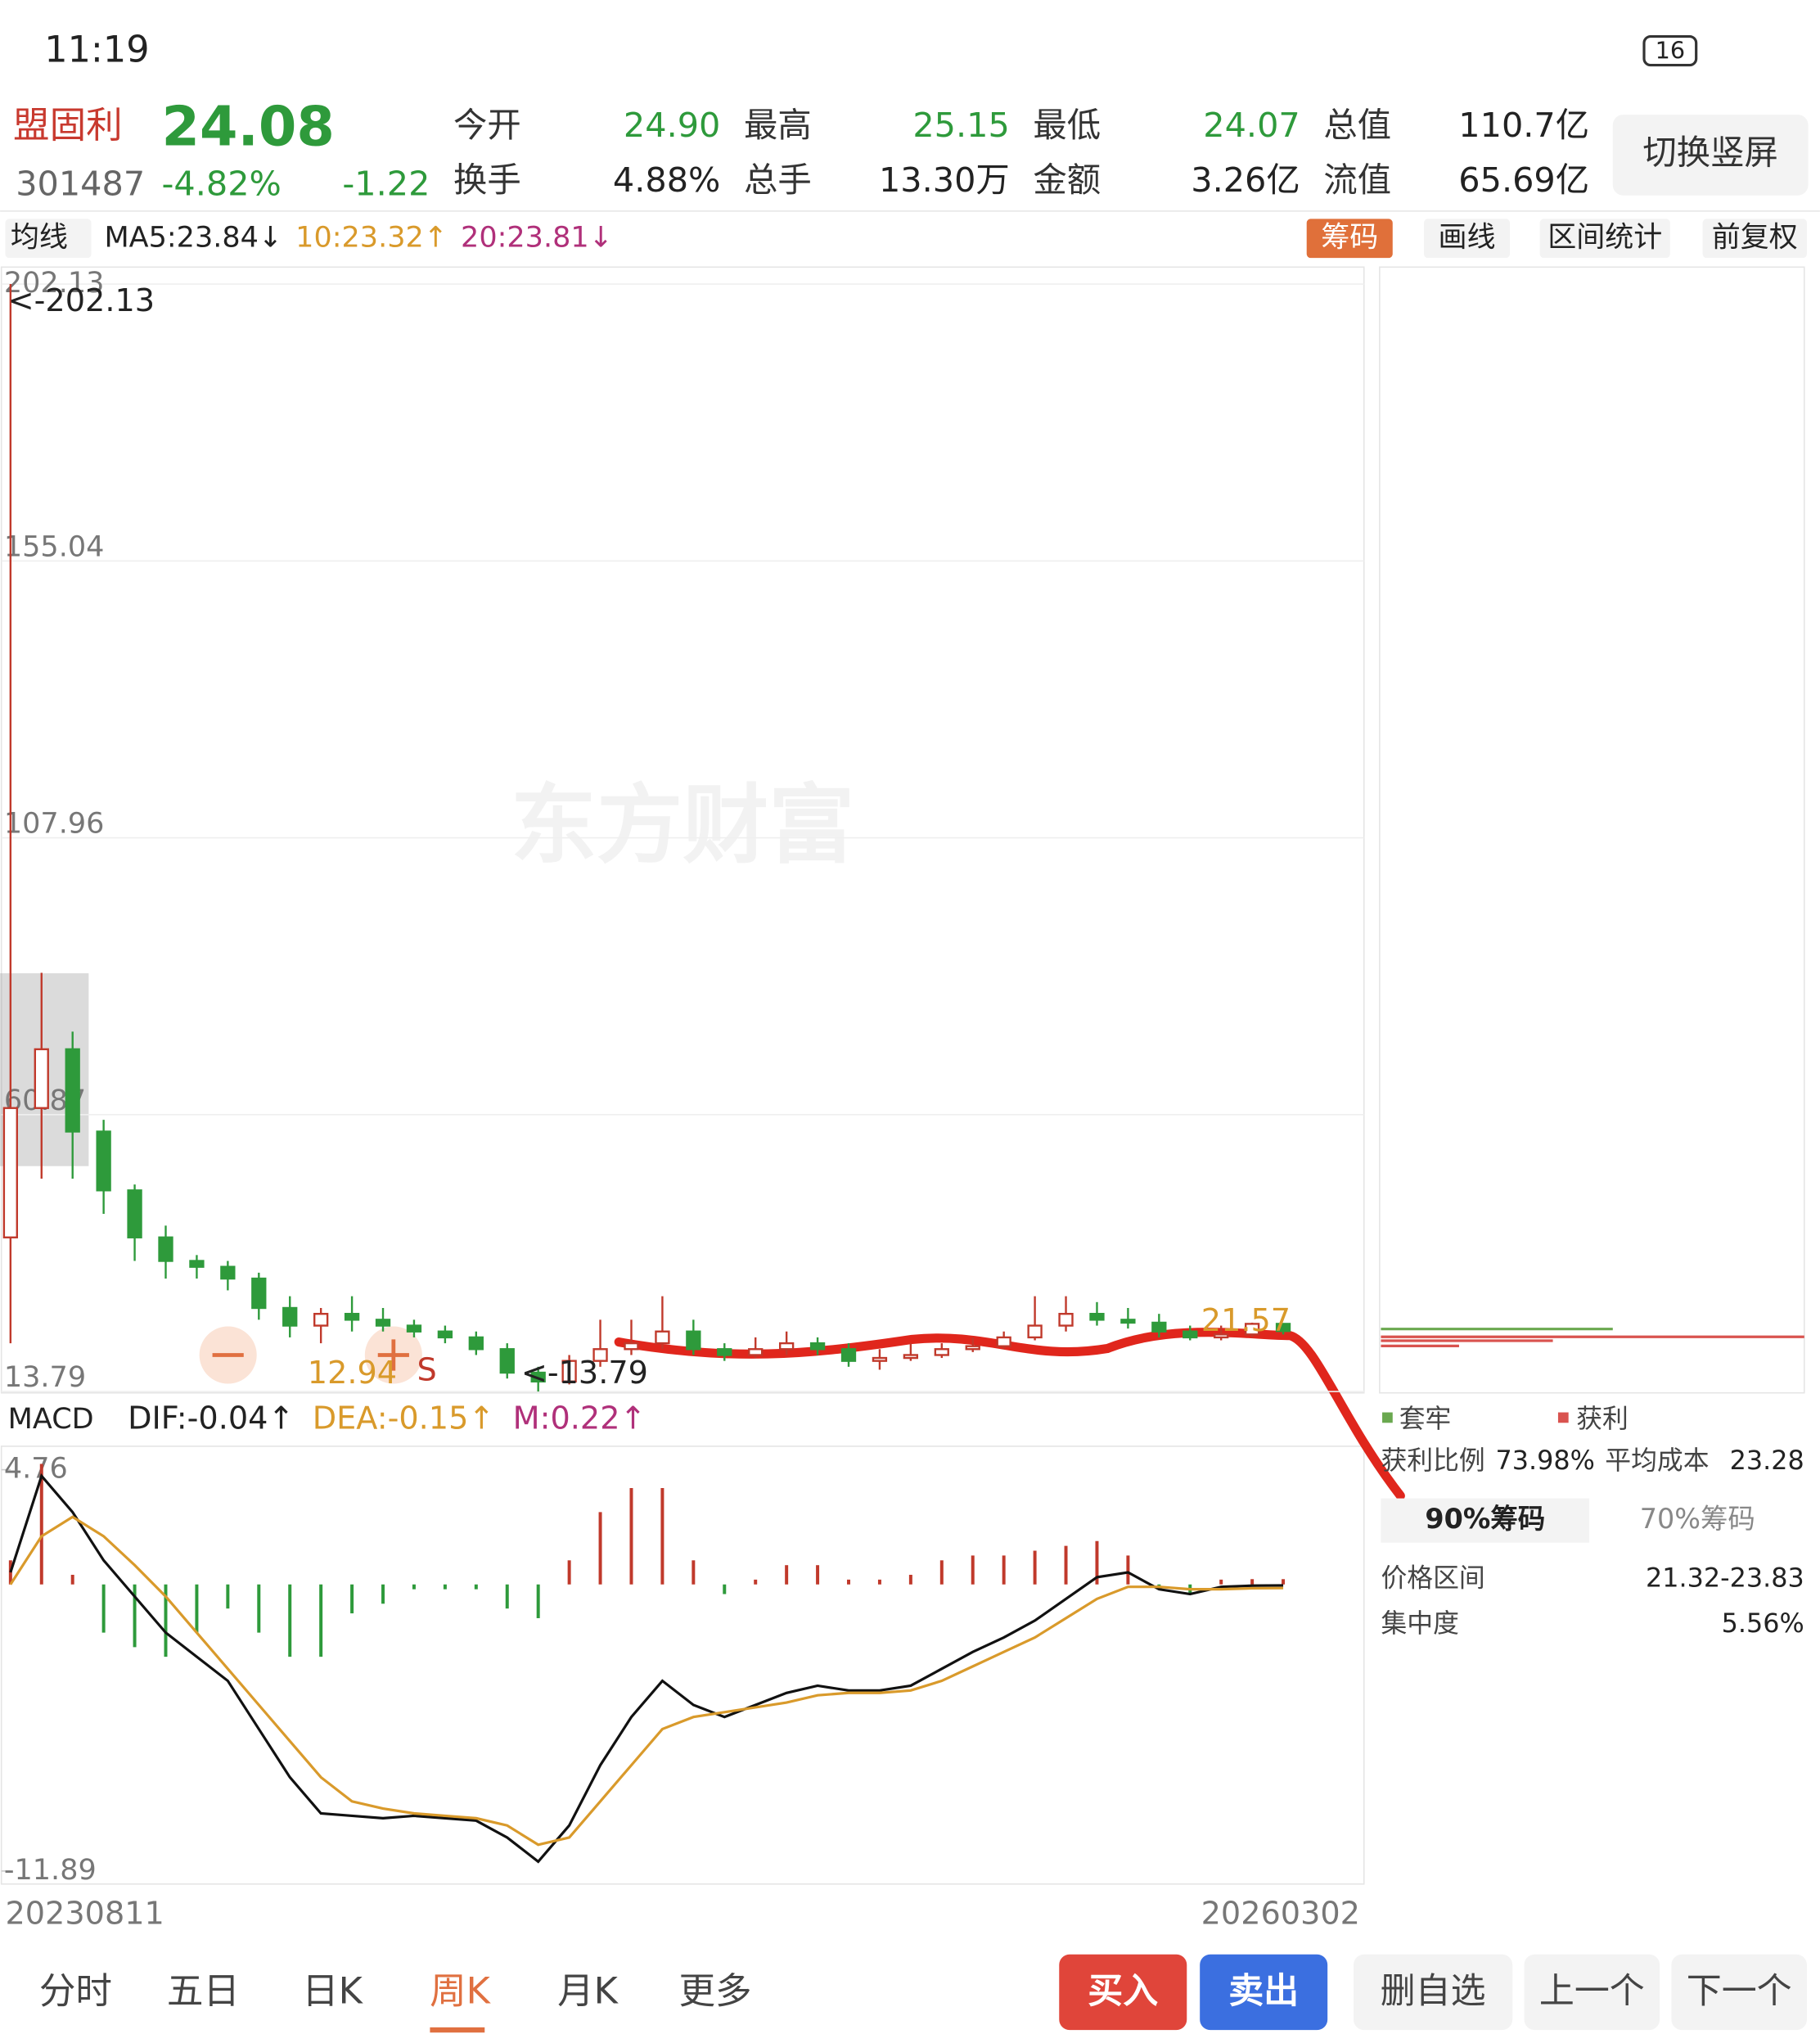 This screenshot has height=2043, width=1820. I want to click on switch-button-label: 切换竖屏, so click(1710, 152).